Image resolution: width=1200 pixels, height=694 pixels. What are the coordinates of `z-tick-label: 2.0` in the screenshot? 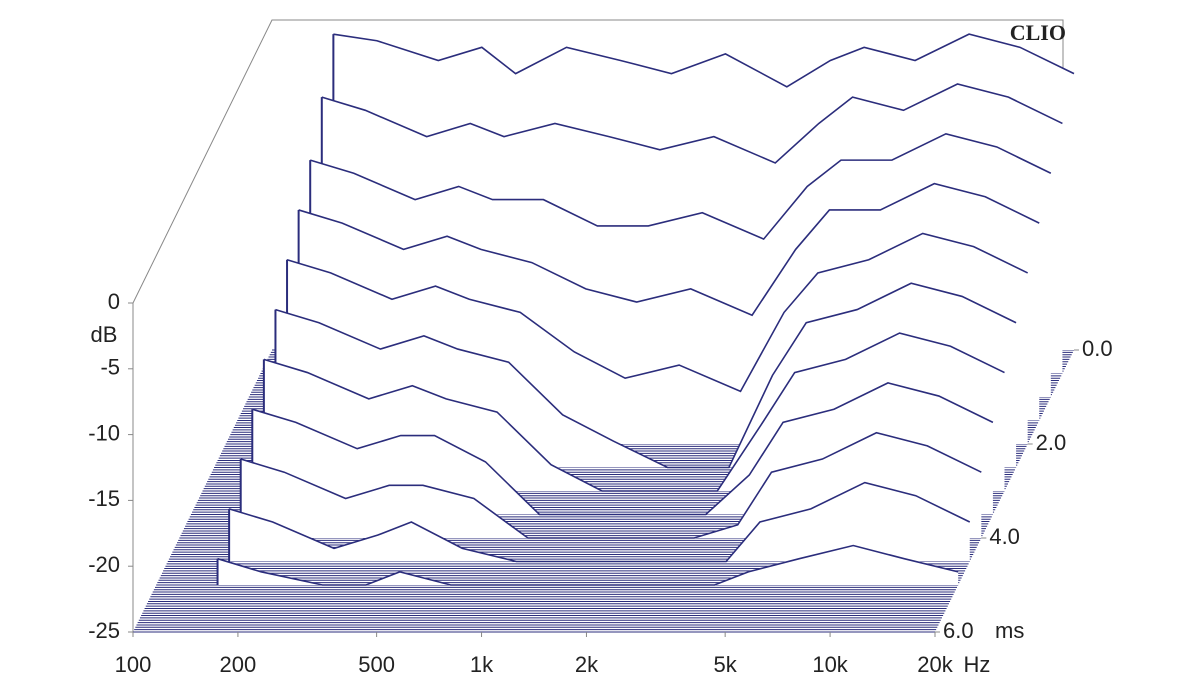 It's located at (1051, 442).